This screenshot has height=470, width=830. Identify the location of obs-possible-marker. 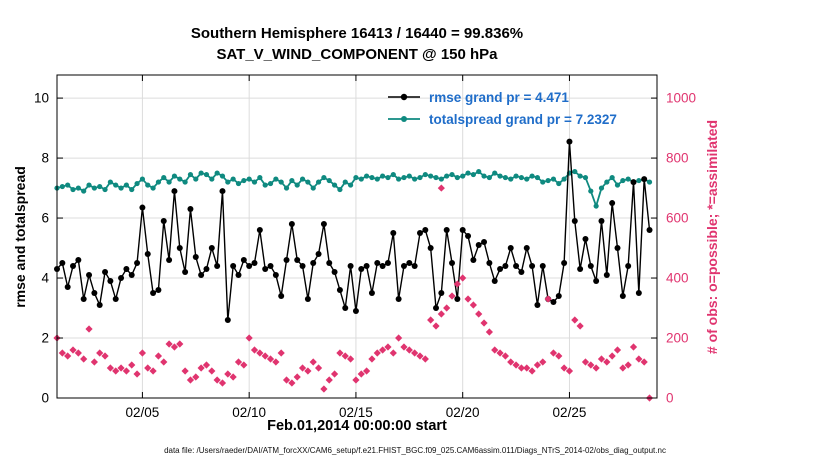
(441, 188).